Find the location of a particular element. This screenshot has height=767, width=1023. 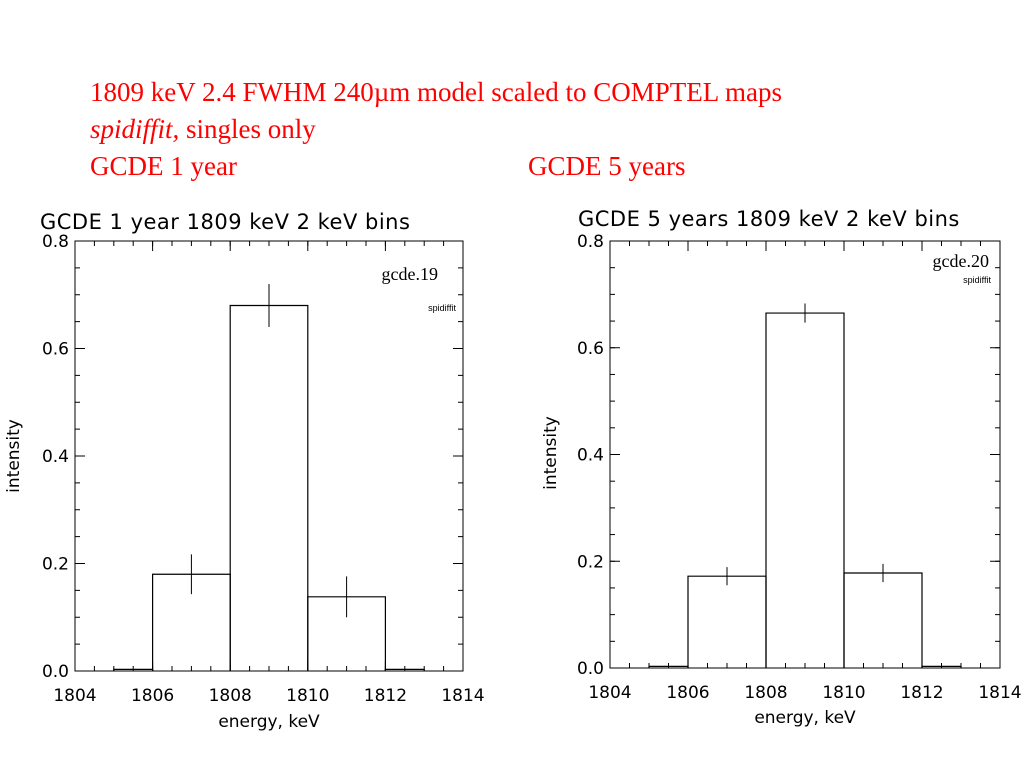

caption-method: spidiffit, is located at coordinates (135, 129).